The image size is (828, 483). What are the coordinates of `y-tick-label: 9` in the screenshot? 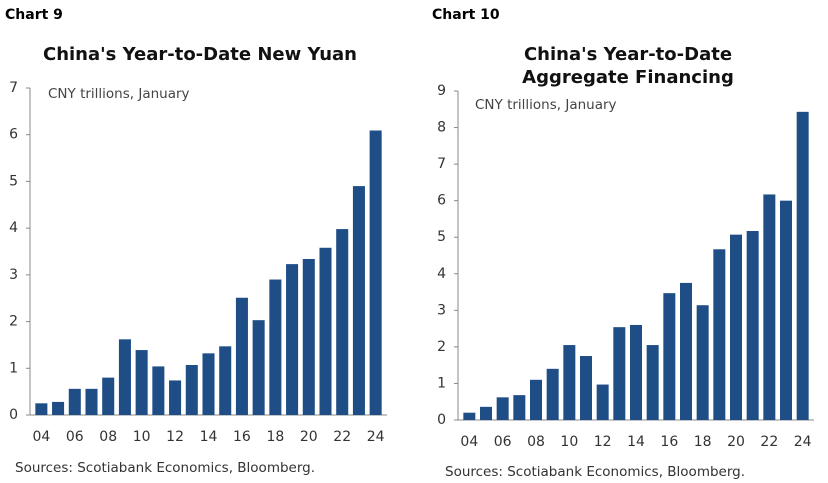 It's located at (441, 91).